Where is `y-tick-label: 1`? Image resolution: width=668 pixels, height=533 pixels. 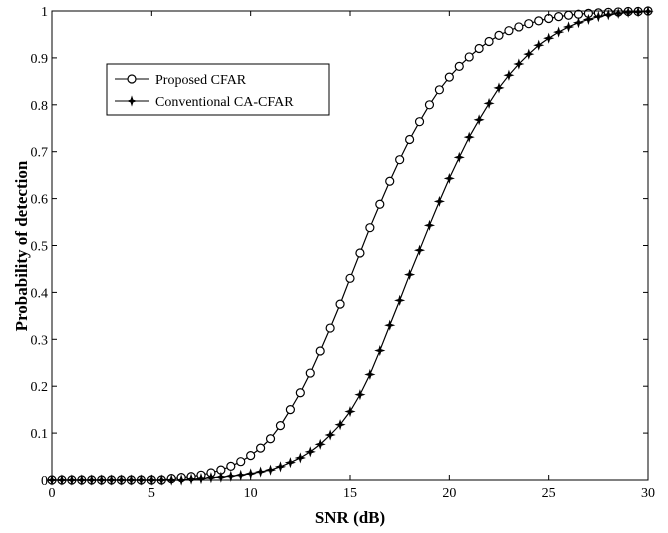
y-tick-label: 1 is located at coordinates (44, 12).